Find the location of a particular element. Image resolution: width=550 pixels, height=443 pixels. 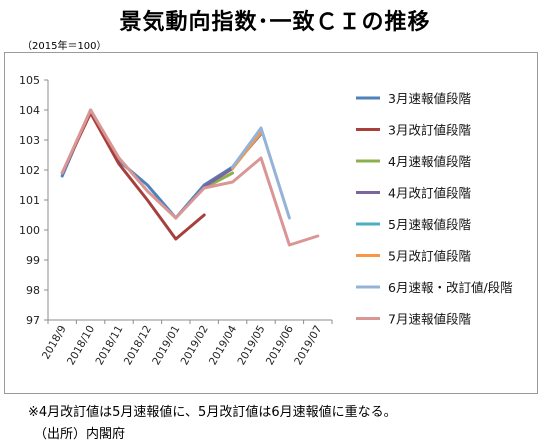

legend-label: 4月改訂値段階 is located at coordinates (429, 193).